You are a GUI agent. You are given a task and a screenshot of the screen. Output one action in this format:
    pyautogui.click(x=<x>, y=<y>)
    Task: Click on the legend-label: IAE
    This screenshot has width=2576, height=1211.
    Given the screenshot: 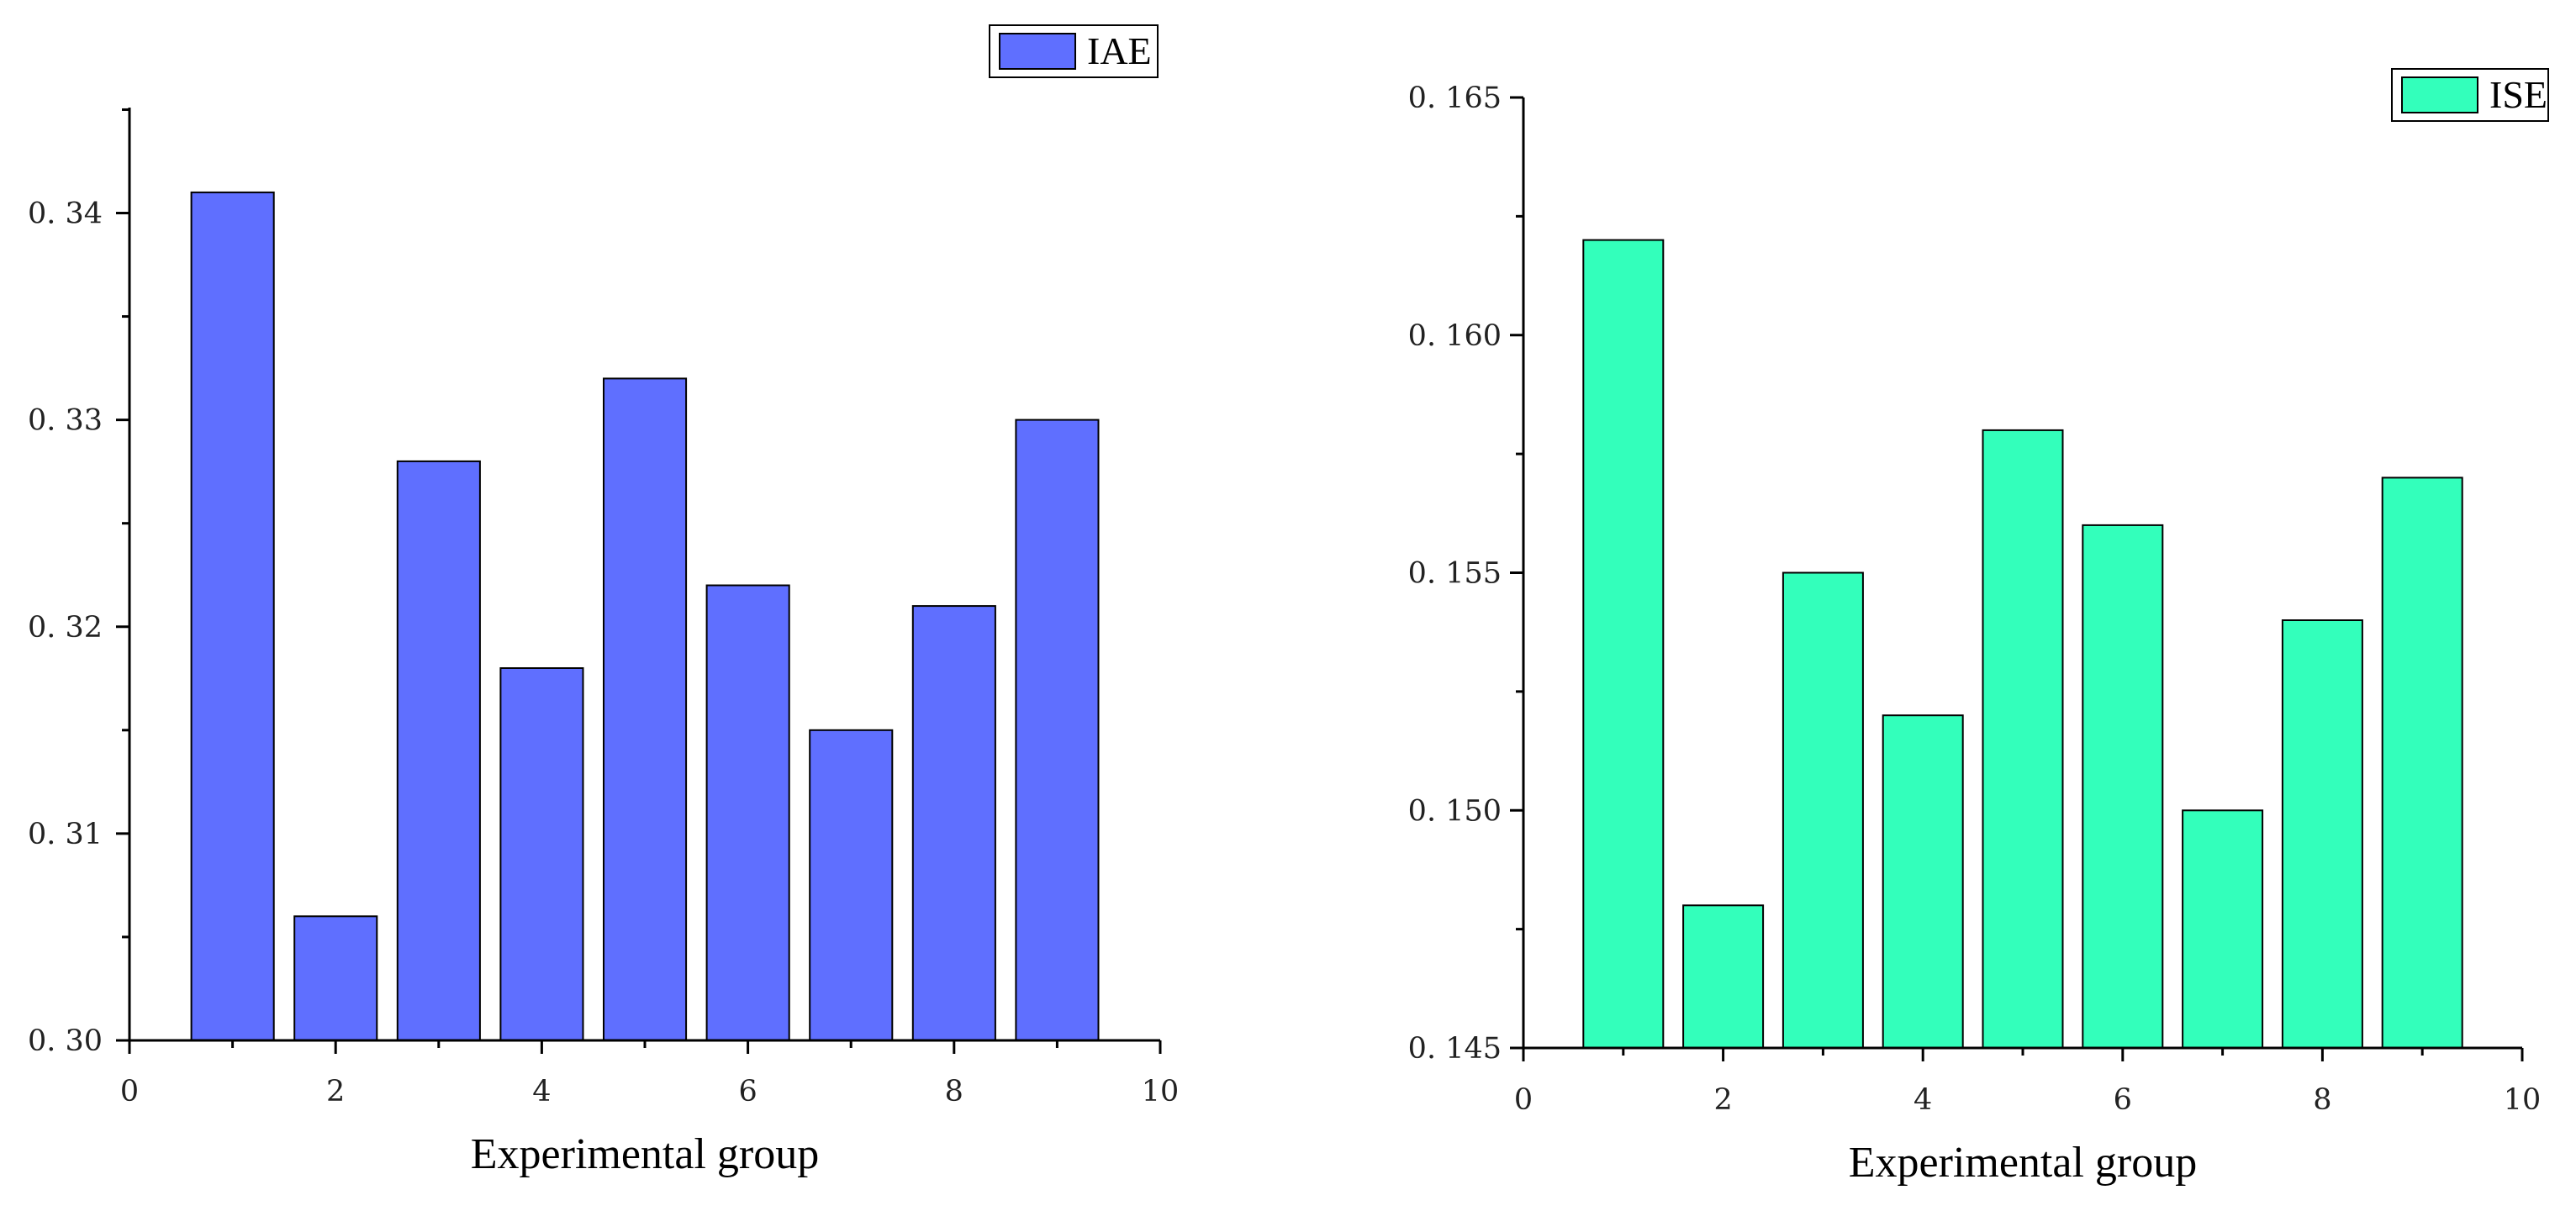 What is the action you would take?
    pyautogui.click(x=1119, y=50)
    